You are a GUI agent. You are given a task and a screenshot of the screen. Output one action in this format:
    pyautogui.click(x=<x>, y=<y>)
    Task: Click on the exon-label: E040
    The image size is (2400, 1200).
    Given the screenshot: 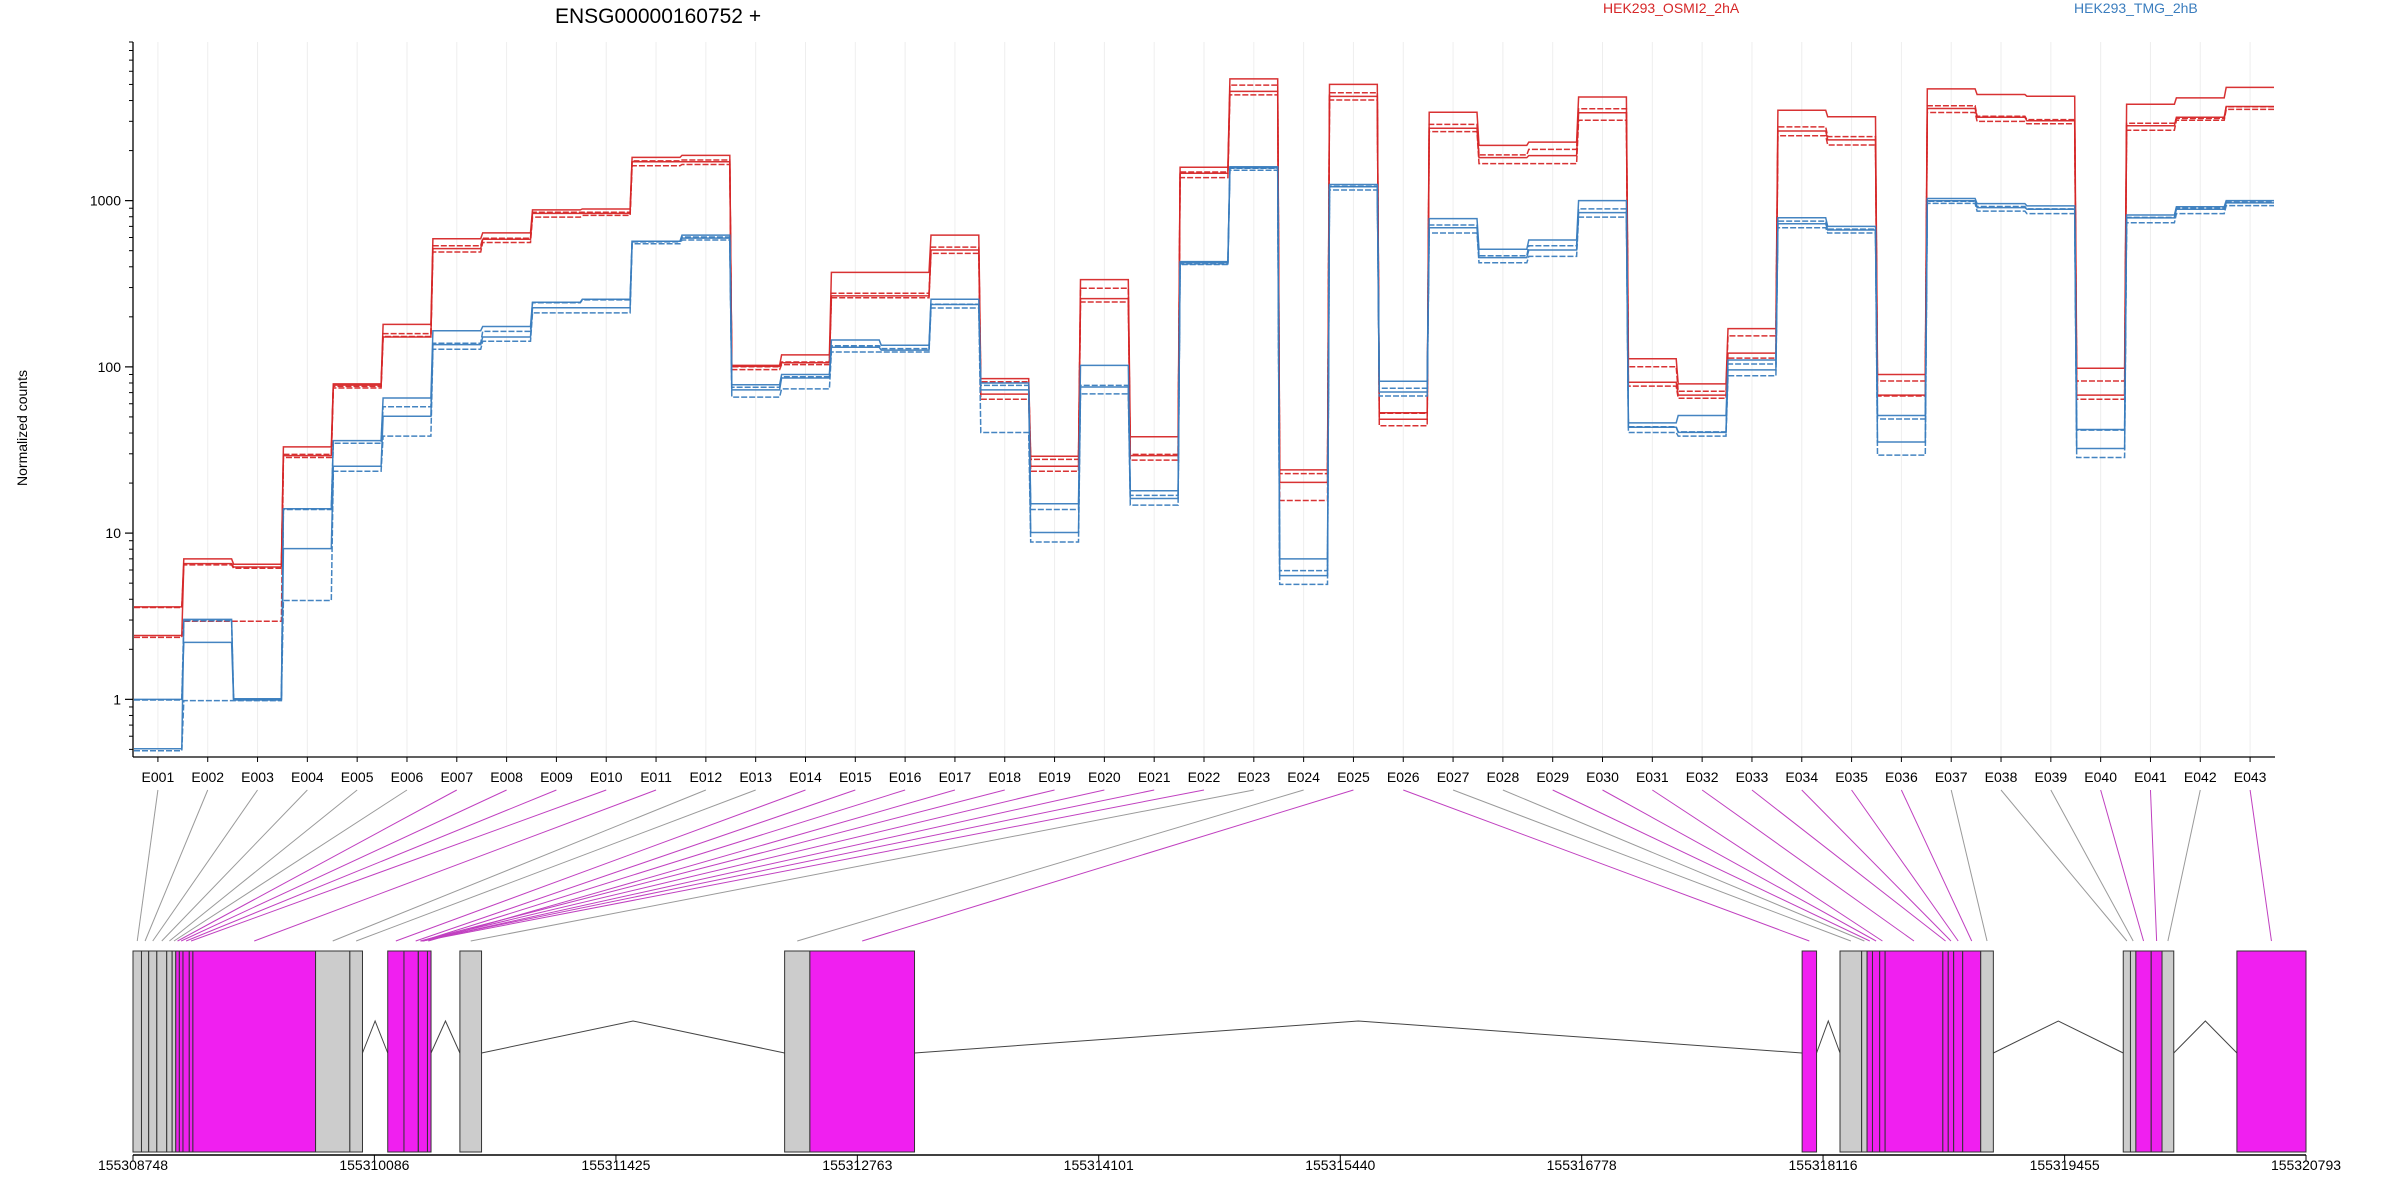 What is the action you would take?
    pyautogui.click(x=2100, y=777)
    